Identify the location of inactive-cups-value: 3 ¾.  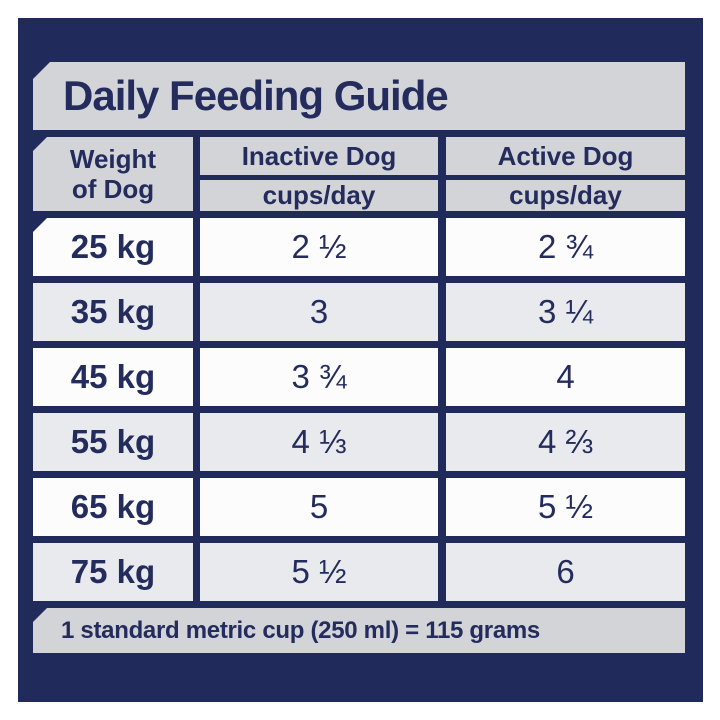
(319, 376).